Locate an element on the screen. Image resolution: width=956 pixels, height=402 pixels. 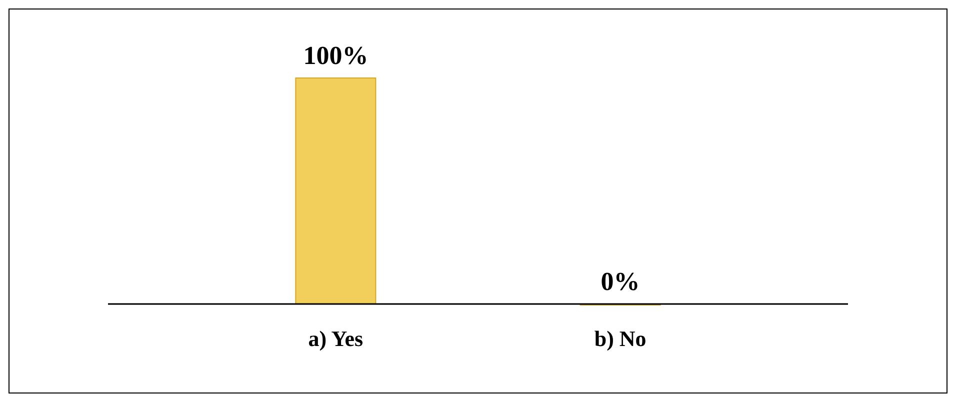
x-tick-label: a) Yes is located at coordinates (336, 338).